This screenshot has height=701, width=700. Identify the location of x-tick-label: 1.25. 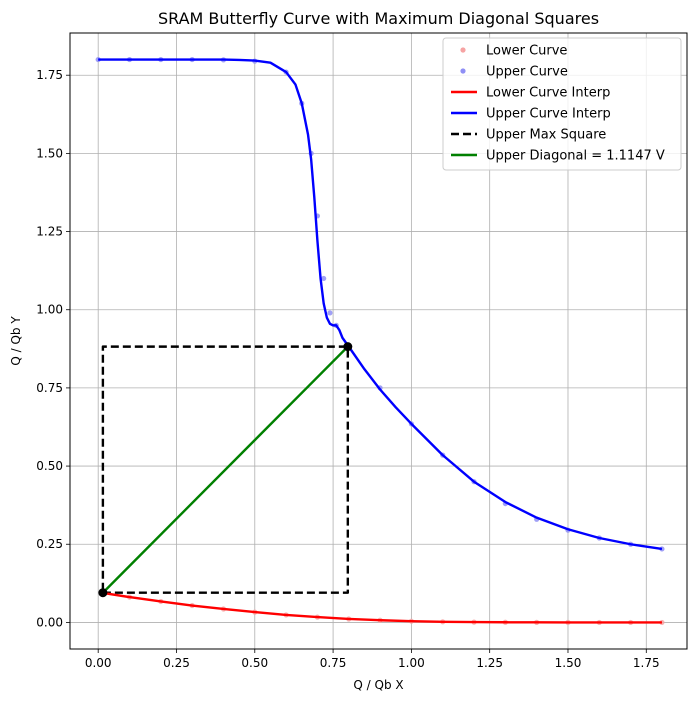
(489, 663).